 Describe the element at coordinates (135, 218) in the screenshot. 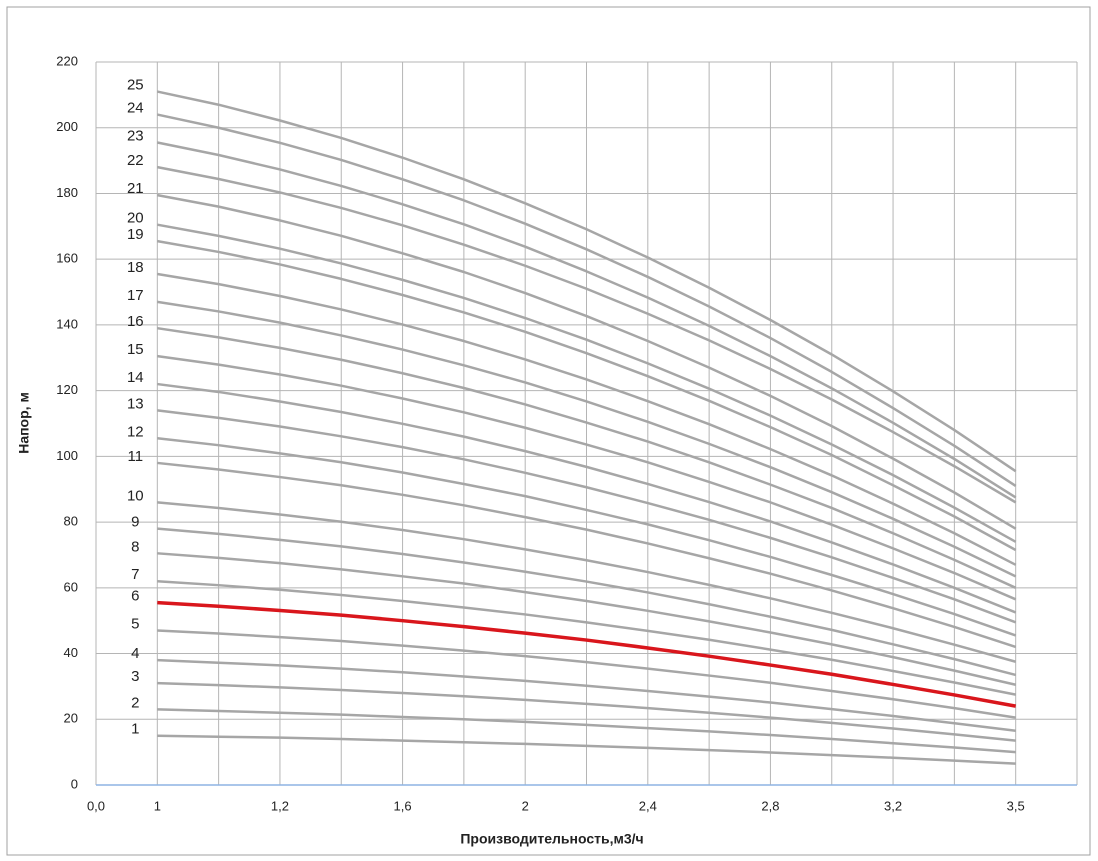

I see `series-label: 20` at that location.